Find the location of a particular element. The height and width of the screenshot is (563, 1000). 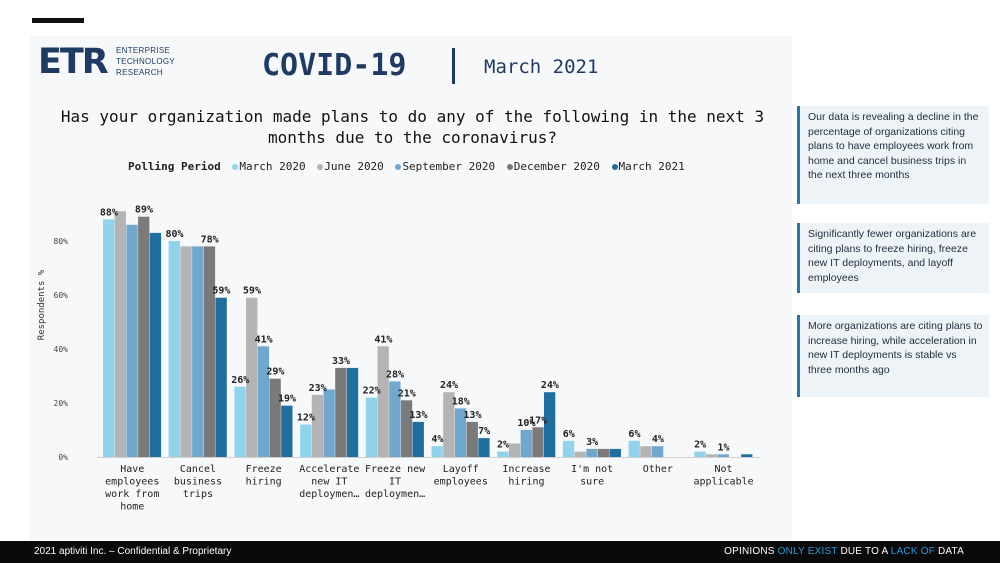

tagline-word: EXIST is located at coordinates (822, 551).